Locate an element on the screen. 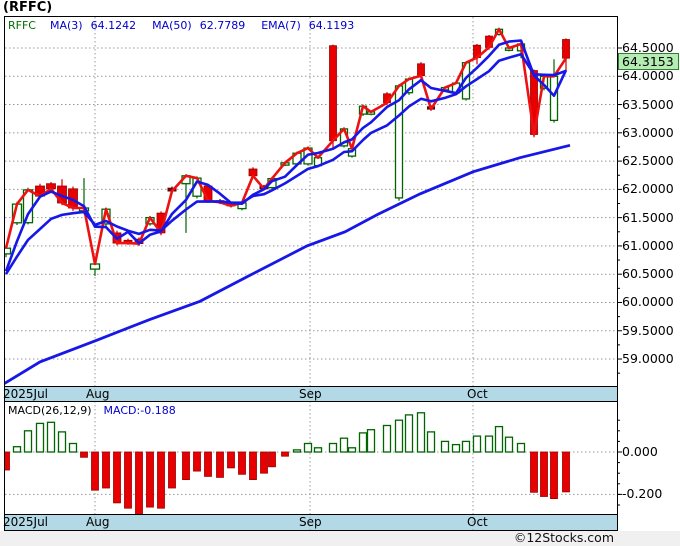  ma3-label: MA(3) is located at coordinates (66, 25).